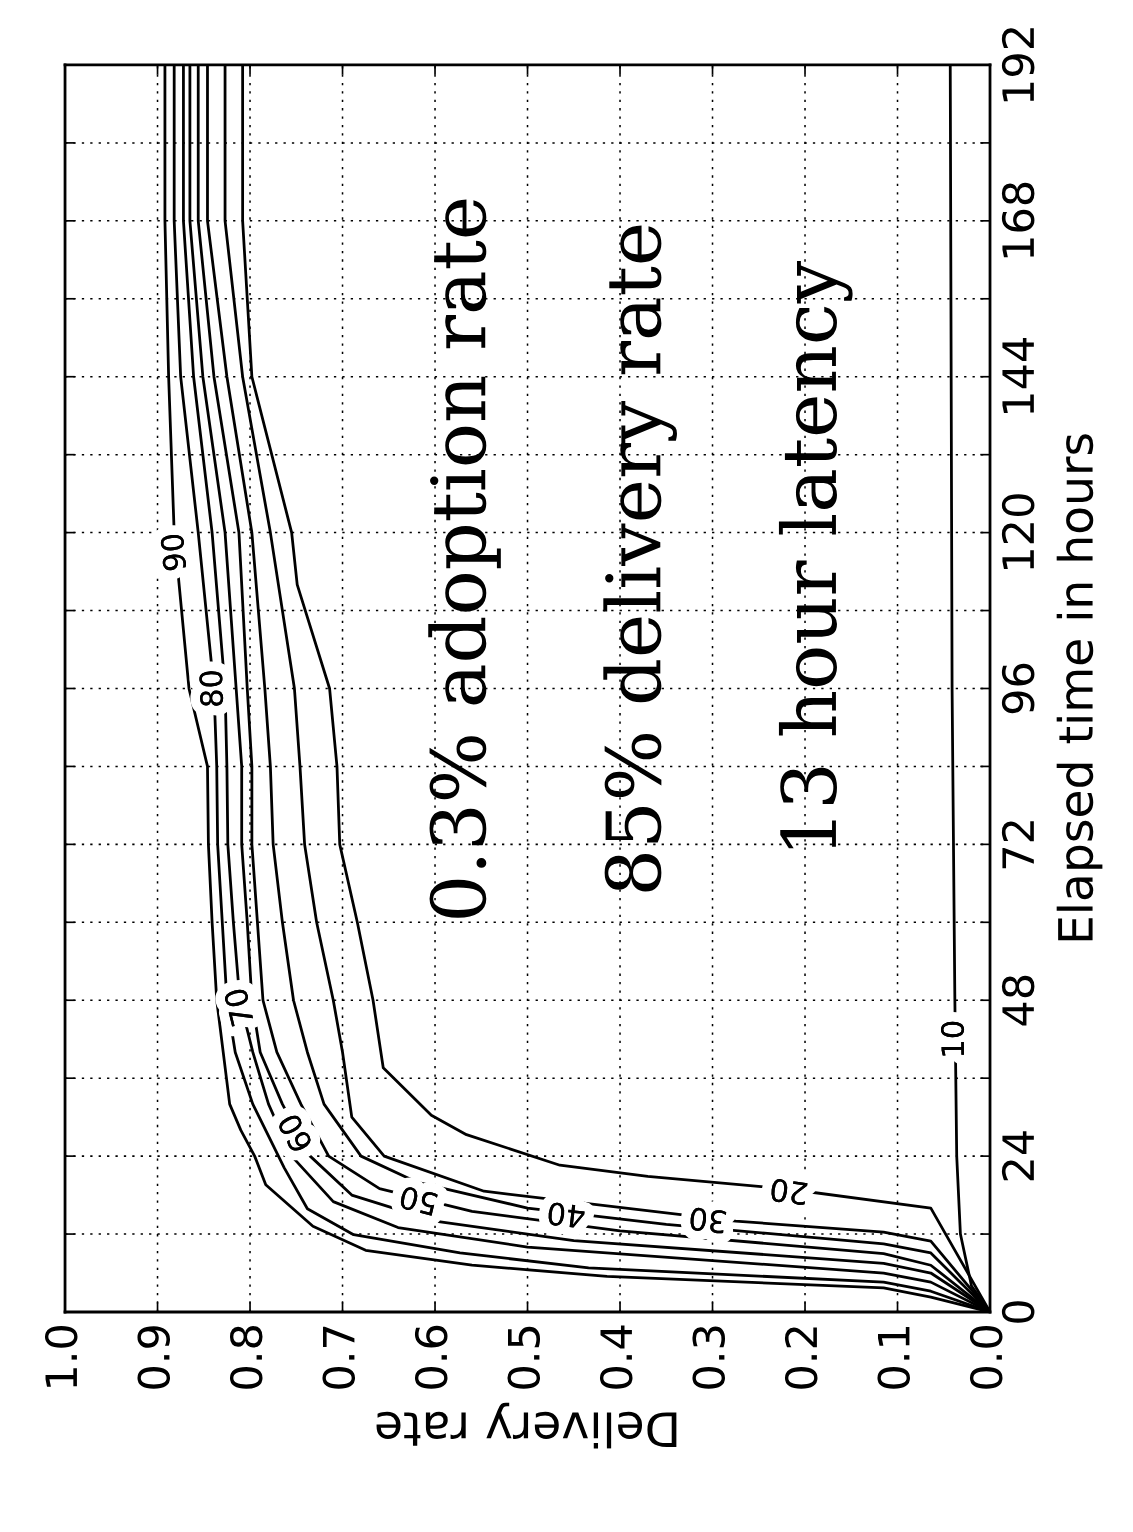 Image resolution: width=1133 pixels, height=1532 pixels. Describe the element at coordinates (1018, 1312) in the screenshot. I see `y-tick-label: 0` at that location.